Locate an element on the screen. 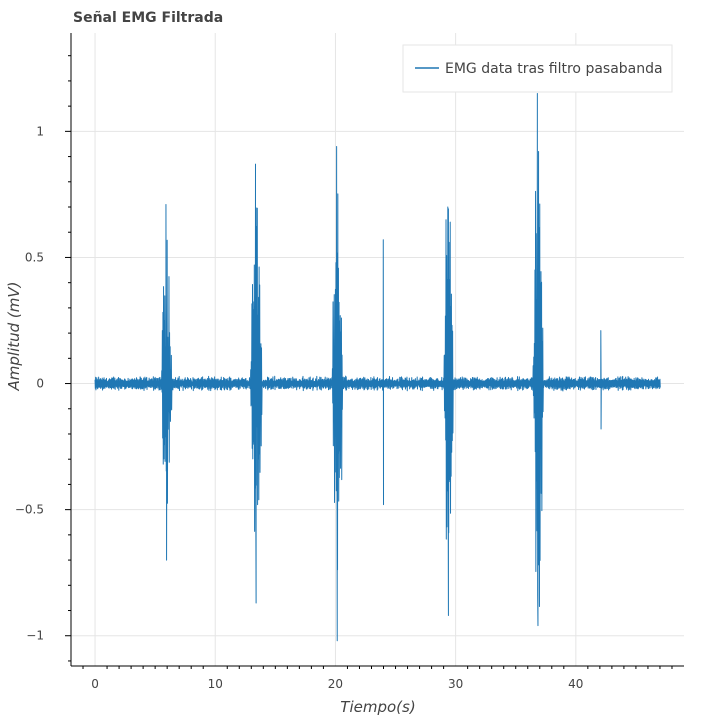  y-tick-label: 1 is located at coordinates (40, 131).